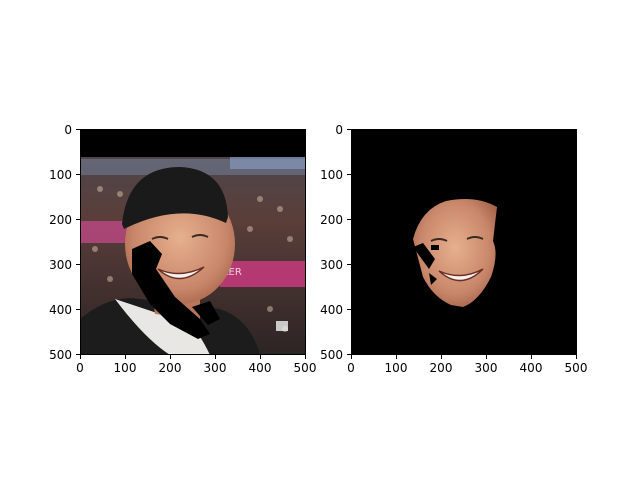 The height and width of the screenshot is (480, 640). I want to click on right-x-tick-label: 400, so click(531, 368).